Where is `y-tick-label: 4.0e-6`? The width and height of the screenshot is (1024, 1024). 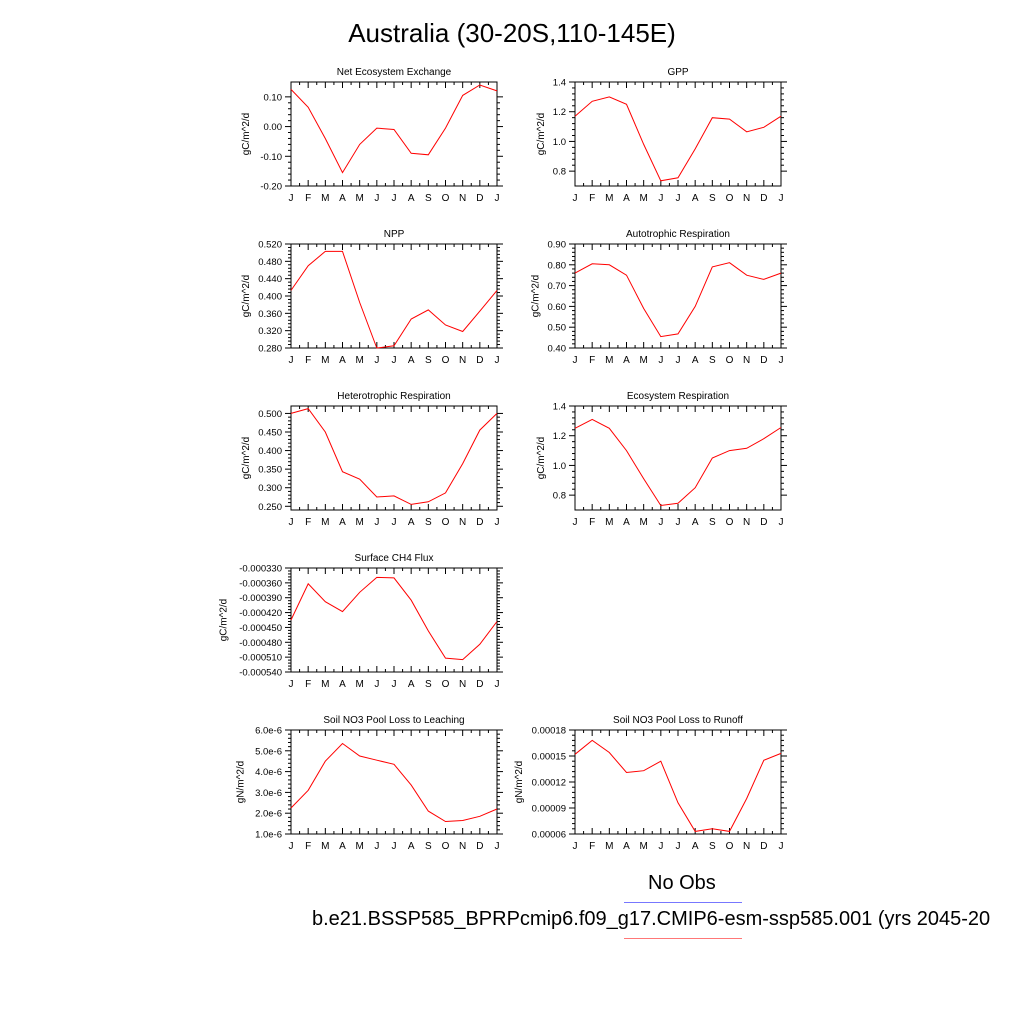 y-tick-label: 4.0e-6 is located at coordinates (268, 772).